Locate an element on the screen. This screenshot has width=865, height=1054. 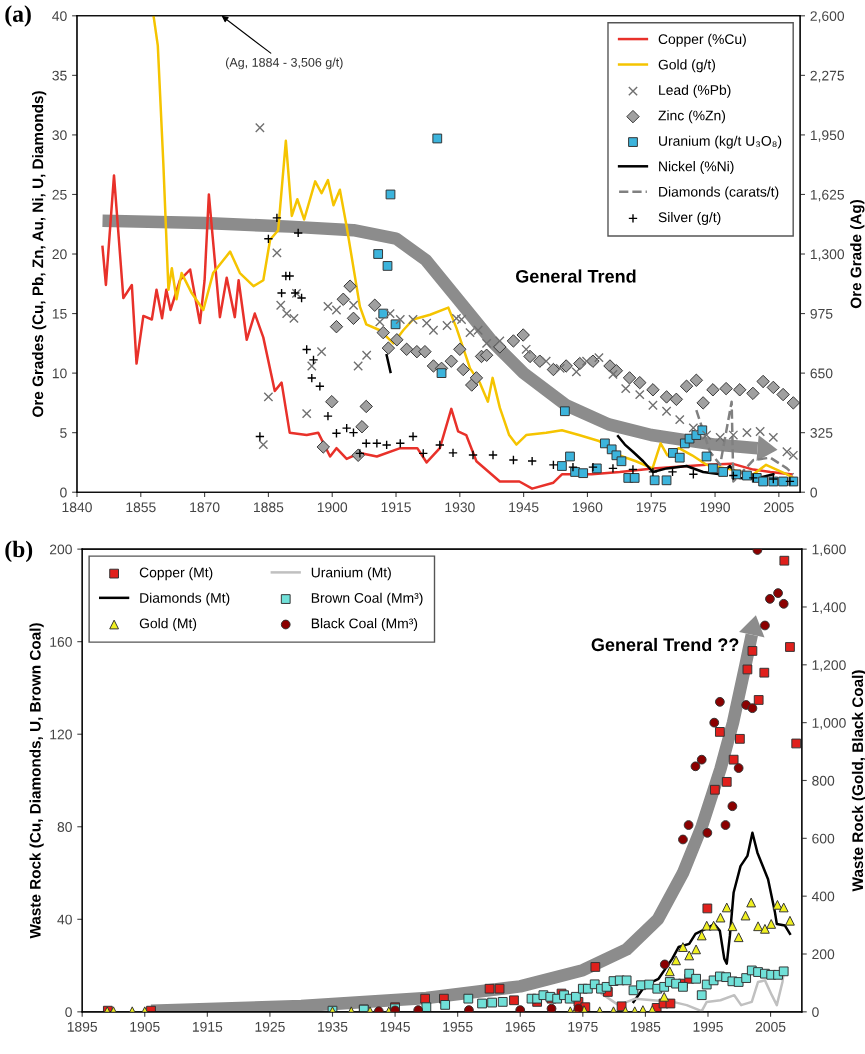
x-tick-label: 1885 is located at coordinates (269, 507).